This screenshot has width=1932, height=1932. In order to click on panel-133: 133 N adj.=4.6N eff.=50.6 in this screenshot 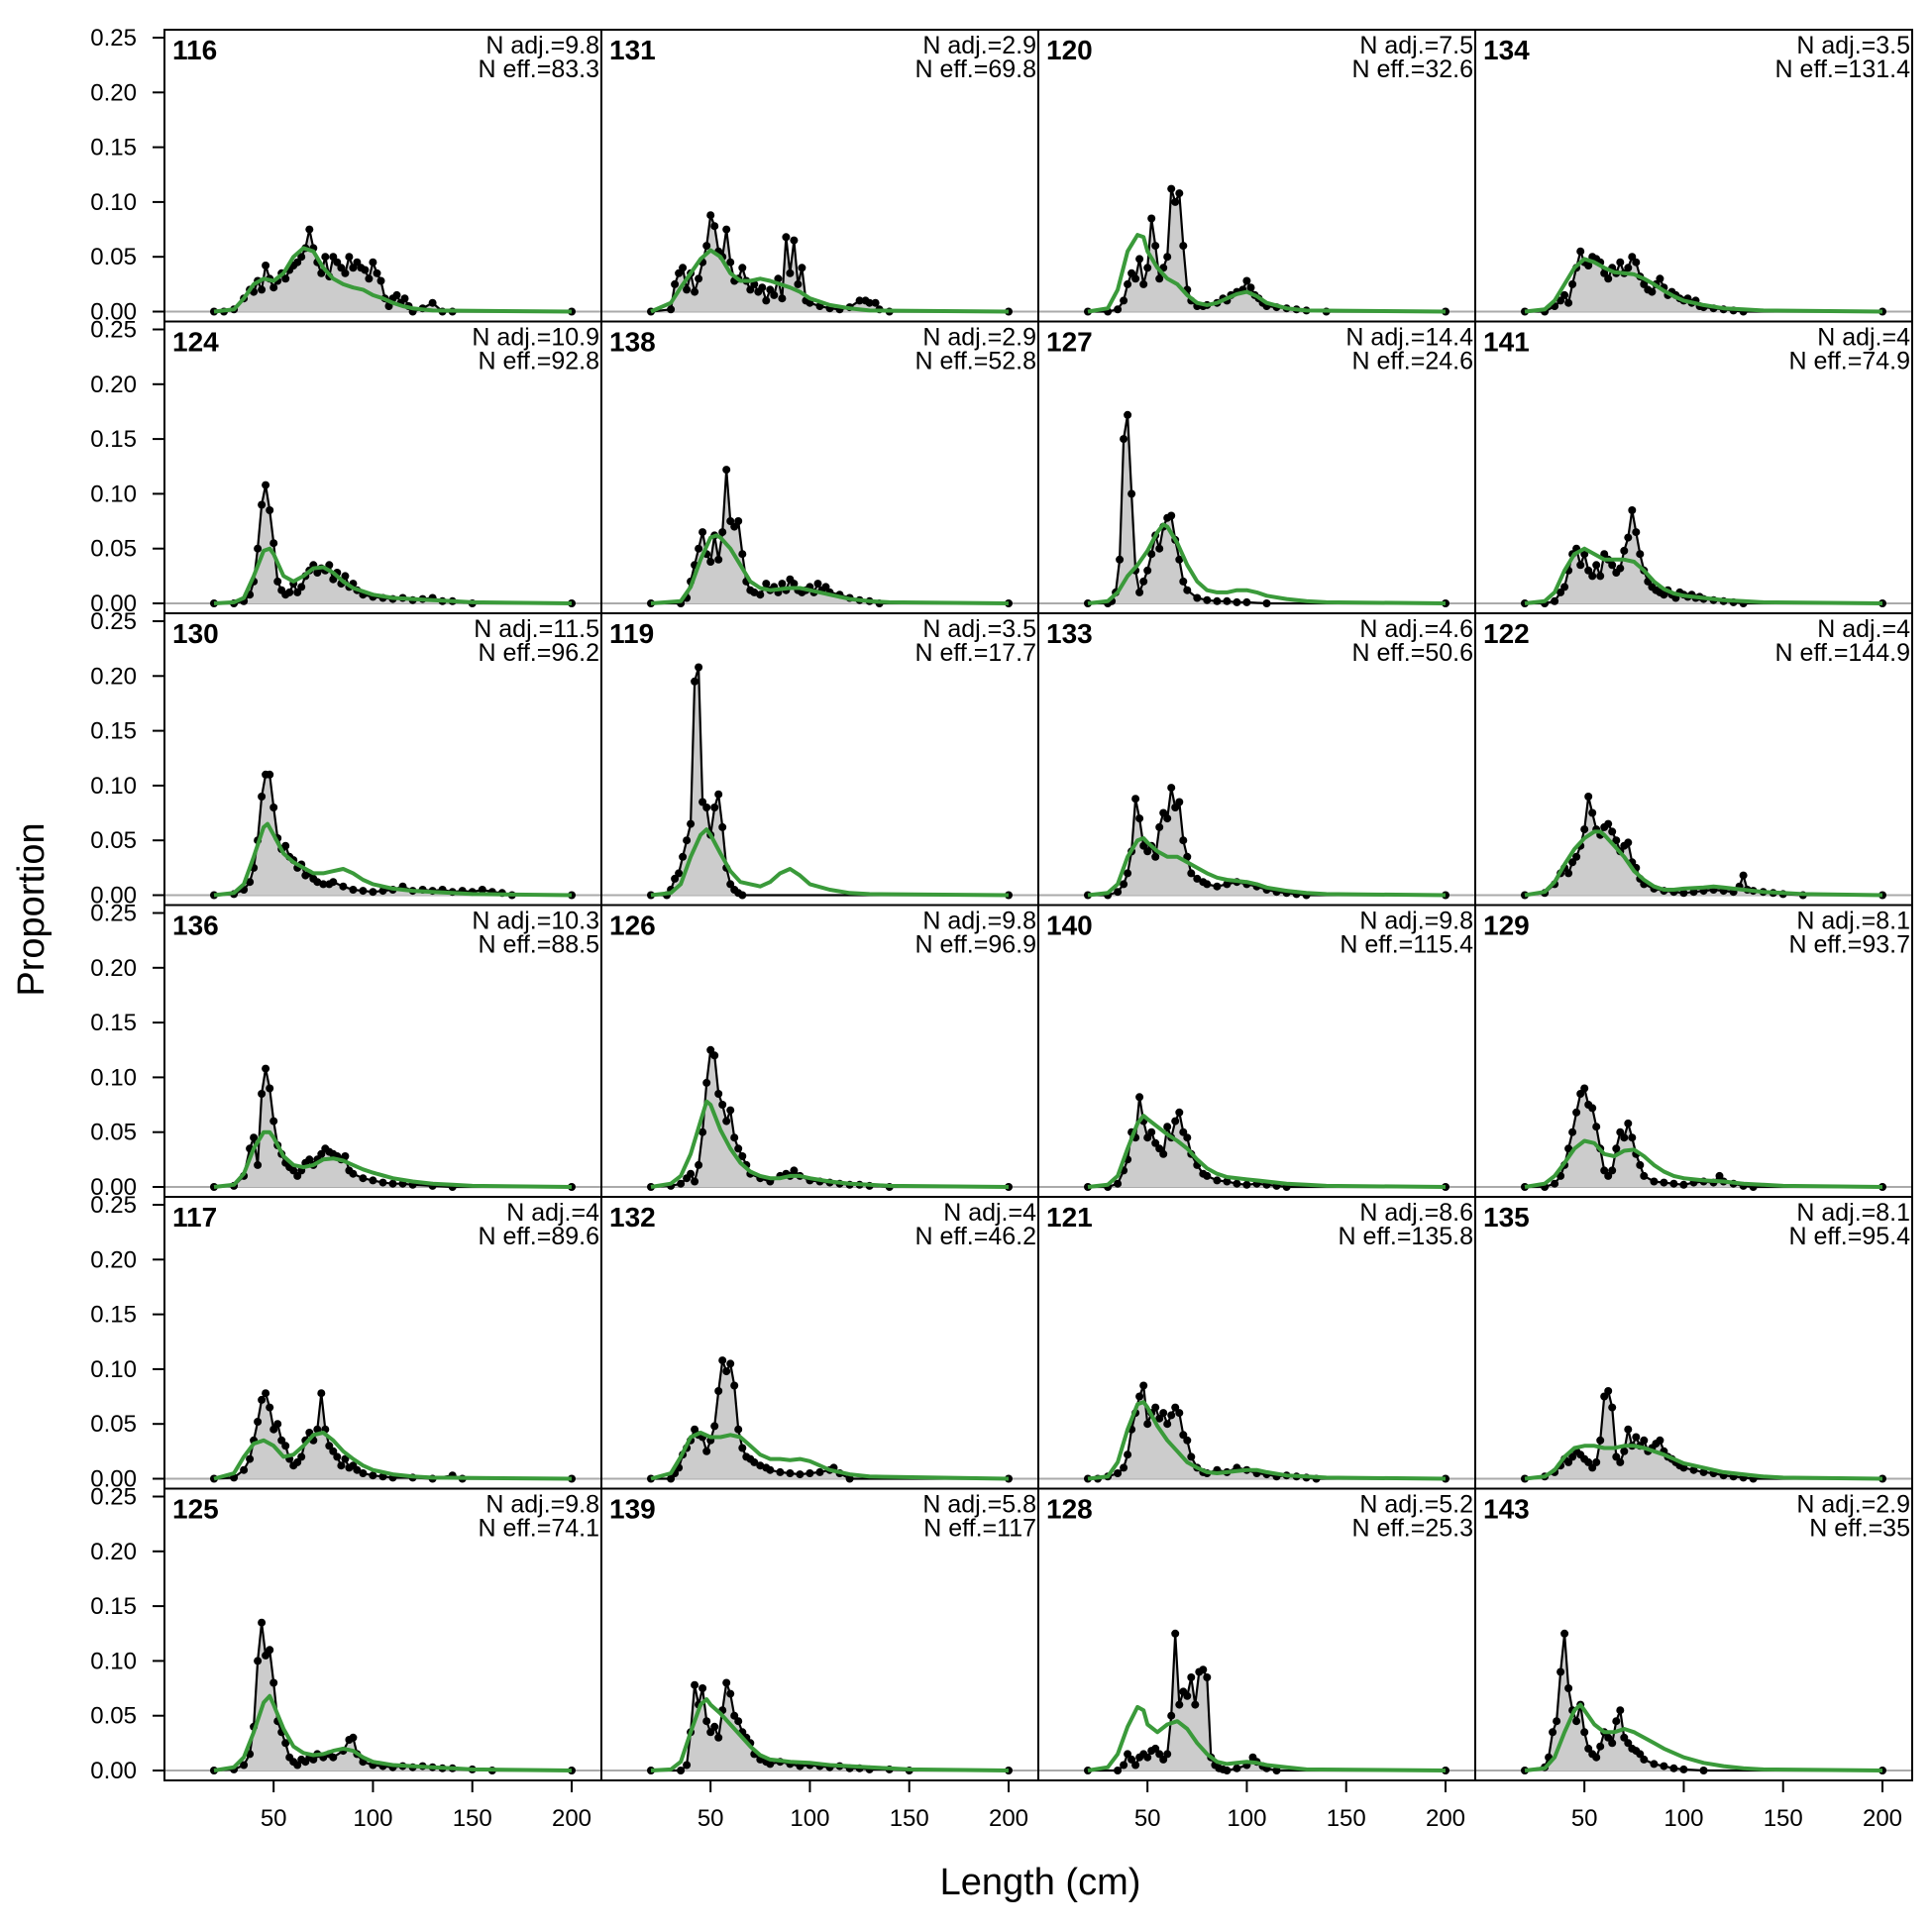, I will do `click(1256, 759)`.